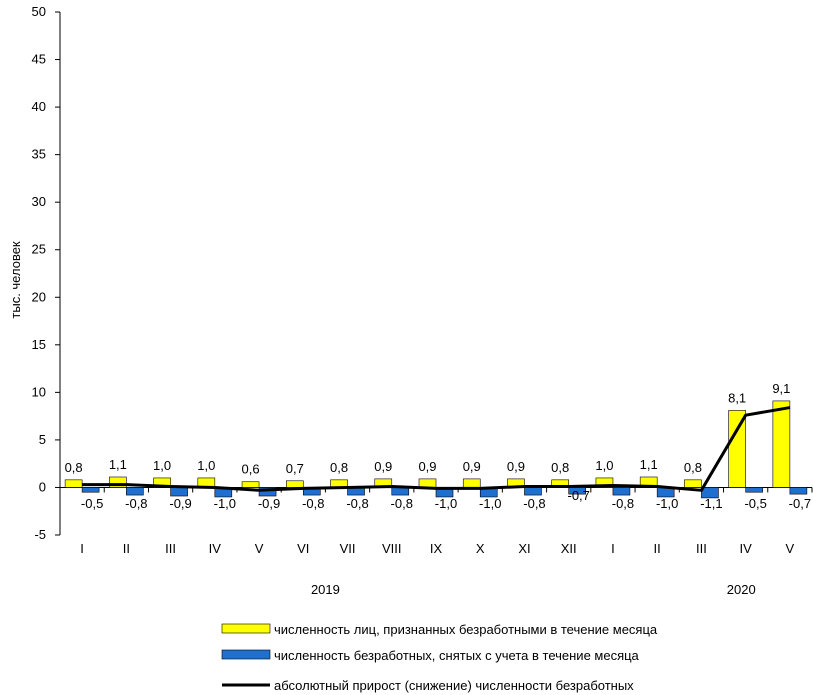  Describe the element at coordinates (39, 296) in the screenshot. I see `y-tick-label: 20` at that location.